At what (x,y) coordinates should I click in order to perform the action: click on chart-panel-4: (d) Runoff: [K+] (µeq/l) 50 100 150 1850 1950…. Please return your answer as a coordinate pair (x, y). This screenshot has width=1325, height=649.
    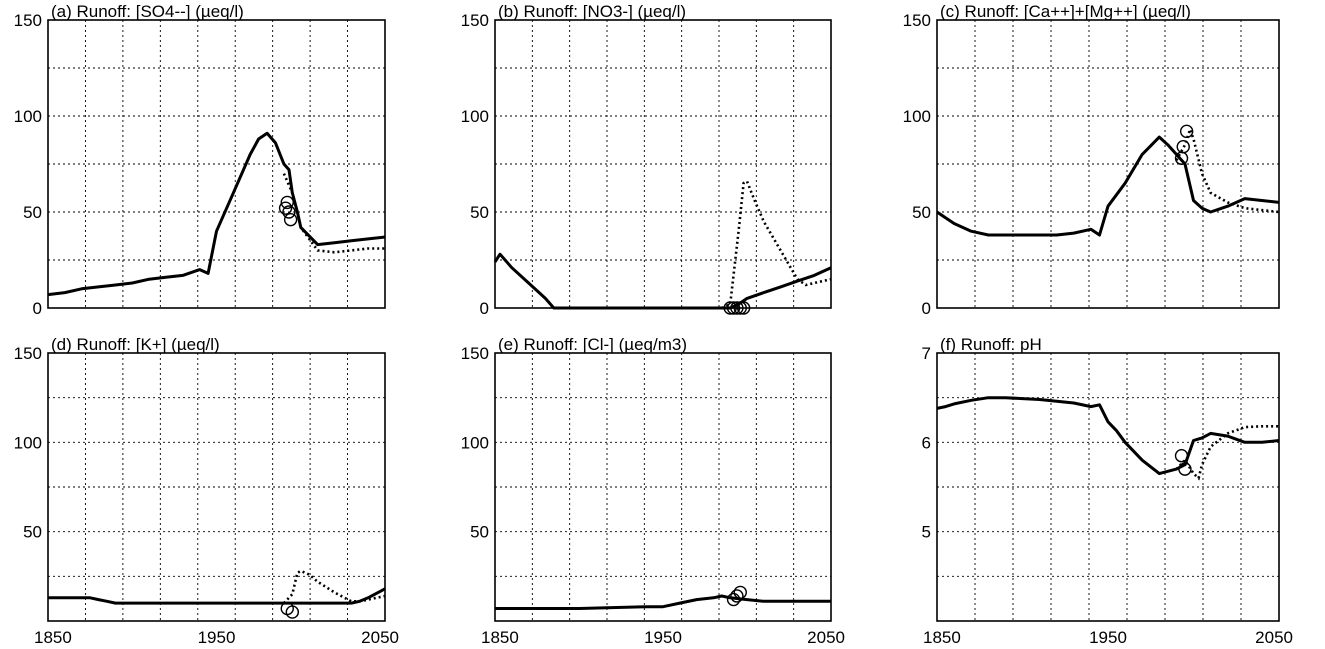
    Looking at the image, I should click on (206, 491).